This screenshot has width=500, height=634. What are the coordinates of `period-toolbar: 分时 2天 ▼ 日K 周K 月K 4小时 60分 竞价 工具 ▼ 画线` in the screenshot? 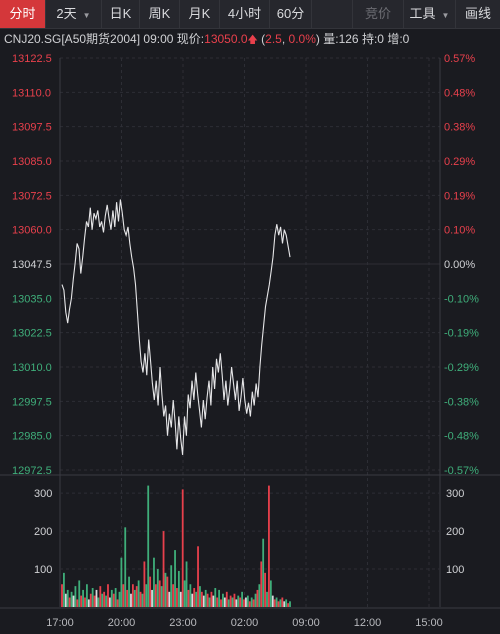 It's located at (250, 14).